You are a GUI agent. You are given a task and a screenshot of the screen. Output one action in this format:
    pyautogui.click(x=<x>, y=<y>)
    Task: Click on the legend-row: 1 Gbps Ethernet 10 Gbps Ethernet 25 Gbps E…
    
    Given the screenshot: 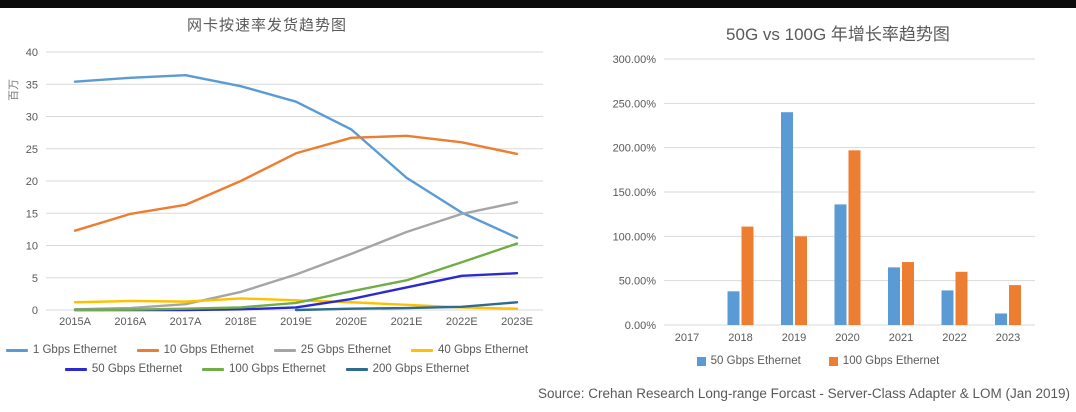 What is the action you would take?
    pyautogui.click(x=267, y=350)
    